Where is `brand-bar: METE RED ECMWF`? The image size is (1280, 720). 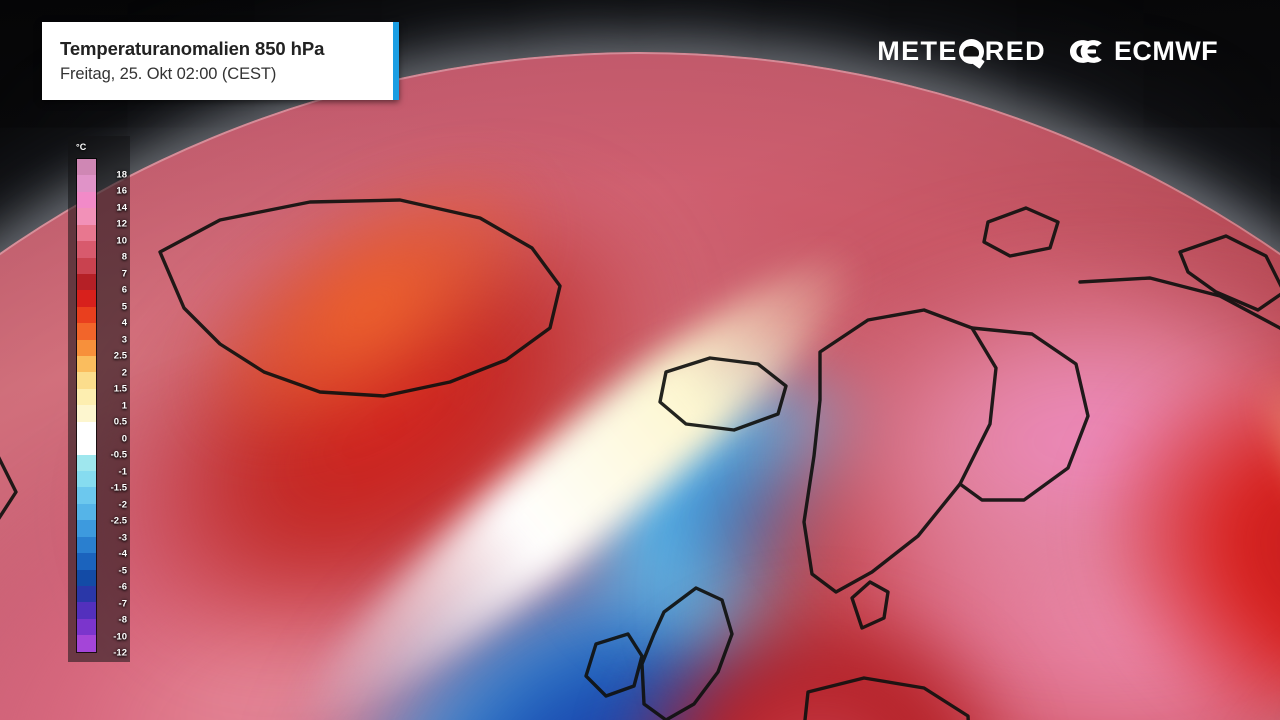 brand-bar: METE RED ECMWF is located at coordinates (1047, 51).